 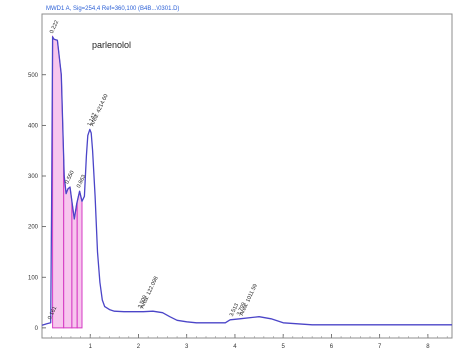 I want to click on peak-label: 1.142, so click(x=92, y=119).